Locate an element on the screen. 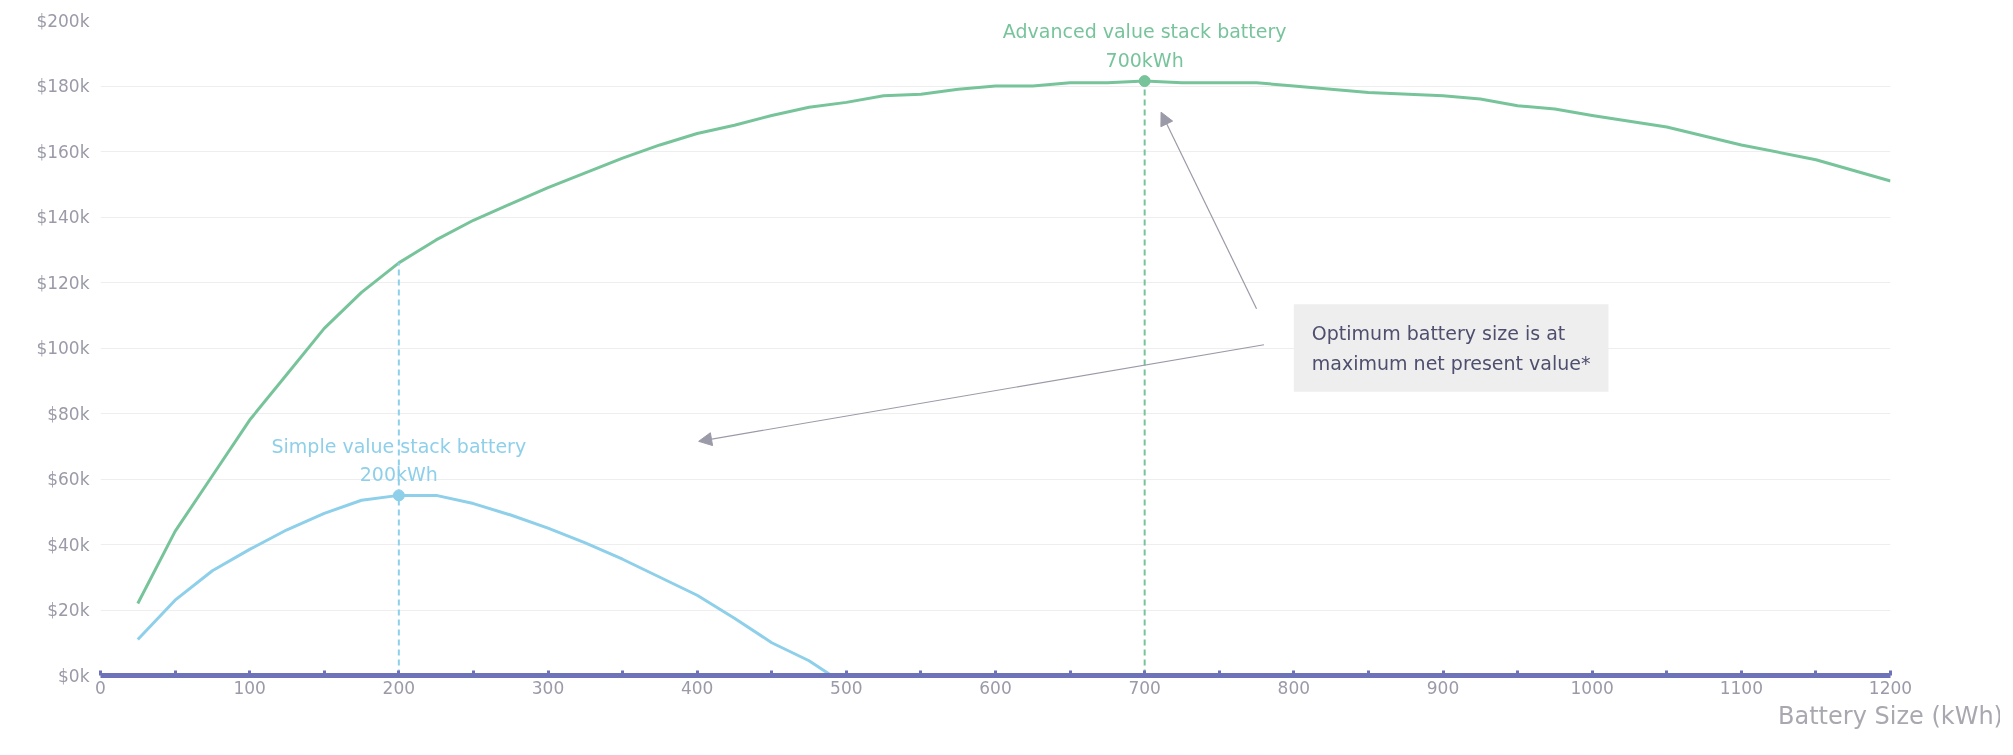 The image size is (2013, 755). annotation: Simple value stack battery 200kWh is located at coordinates (399, 460).